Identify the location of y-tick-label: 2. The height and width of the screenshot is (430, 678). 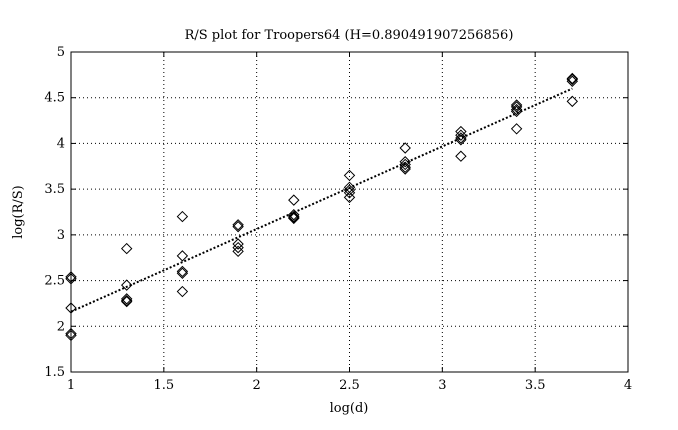
(61, 326).